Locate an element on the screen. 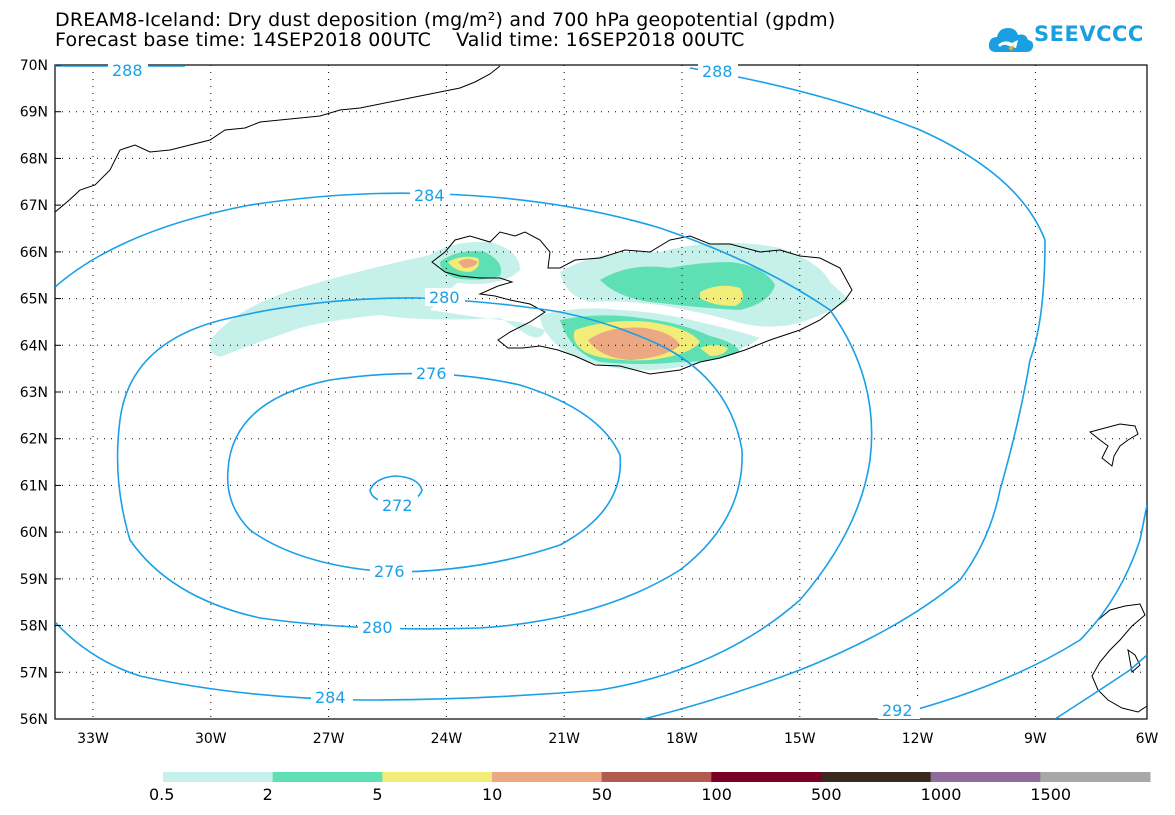 The height and width of the screenshot is (815, 1175). scotland-coast is located at coordinates (1119, 658).